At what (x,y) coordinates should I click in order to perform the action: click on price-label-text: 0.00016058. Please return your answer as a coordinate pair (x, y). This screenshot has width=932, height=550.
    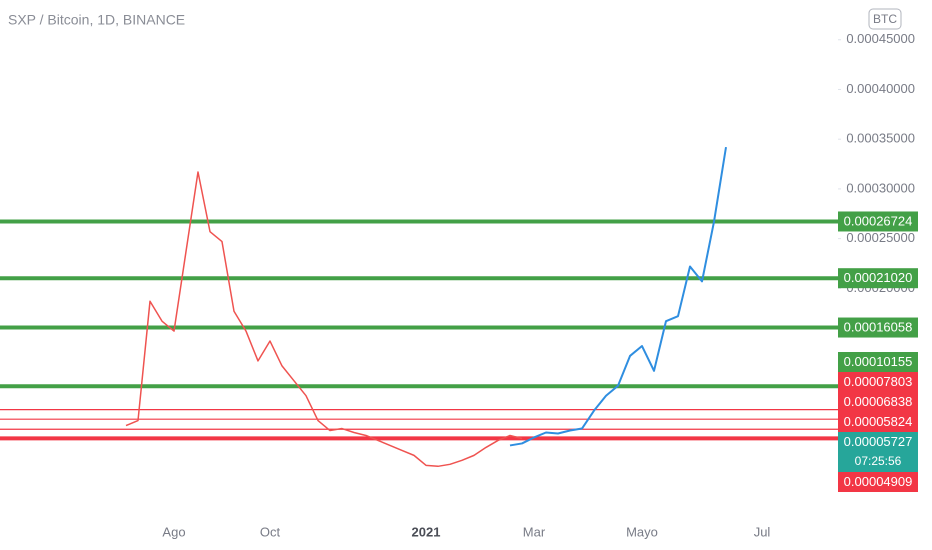
    Looking at the image, I should click on (878, 326).